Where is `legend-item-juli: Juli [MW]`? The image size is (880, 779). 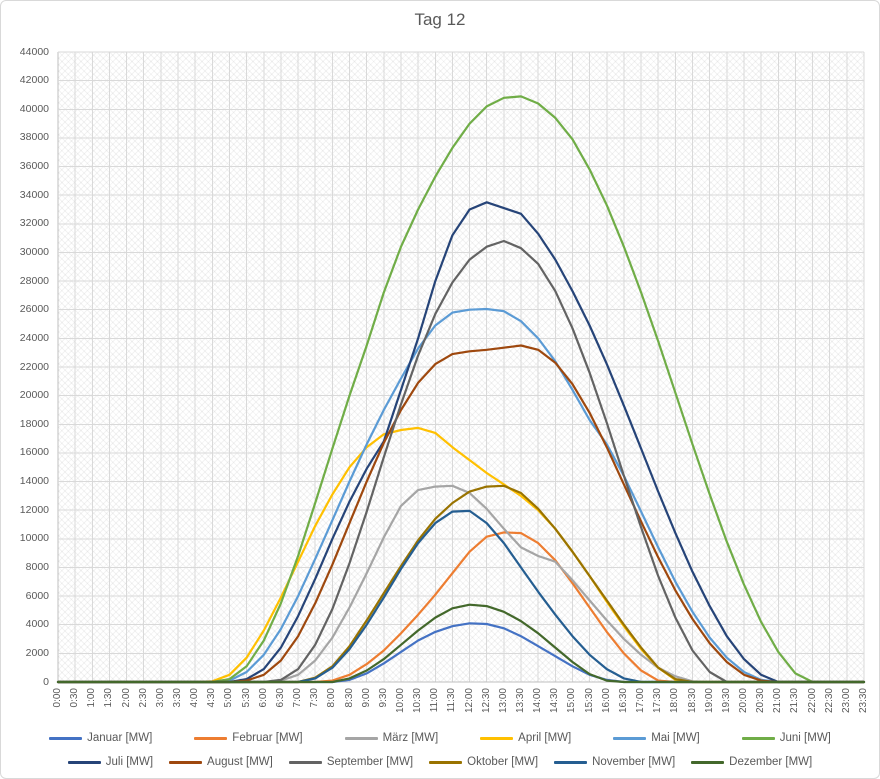 legend-item-juli: Juli [MW] is located at coordinates (110, 762).